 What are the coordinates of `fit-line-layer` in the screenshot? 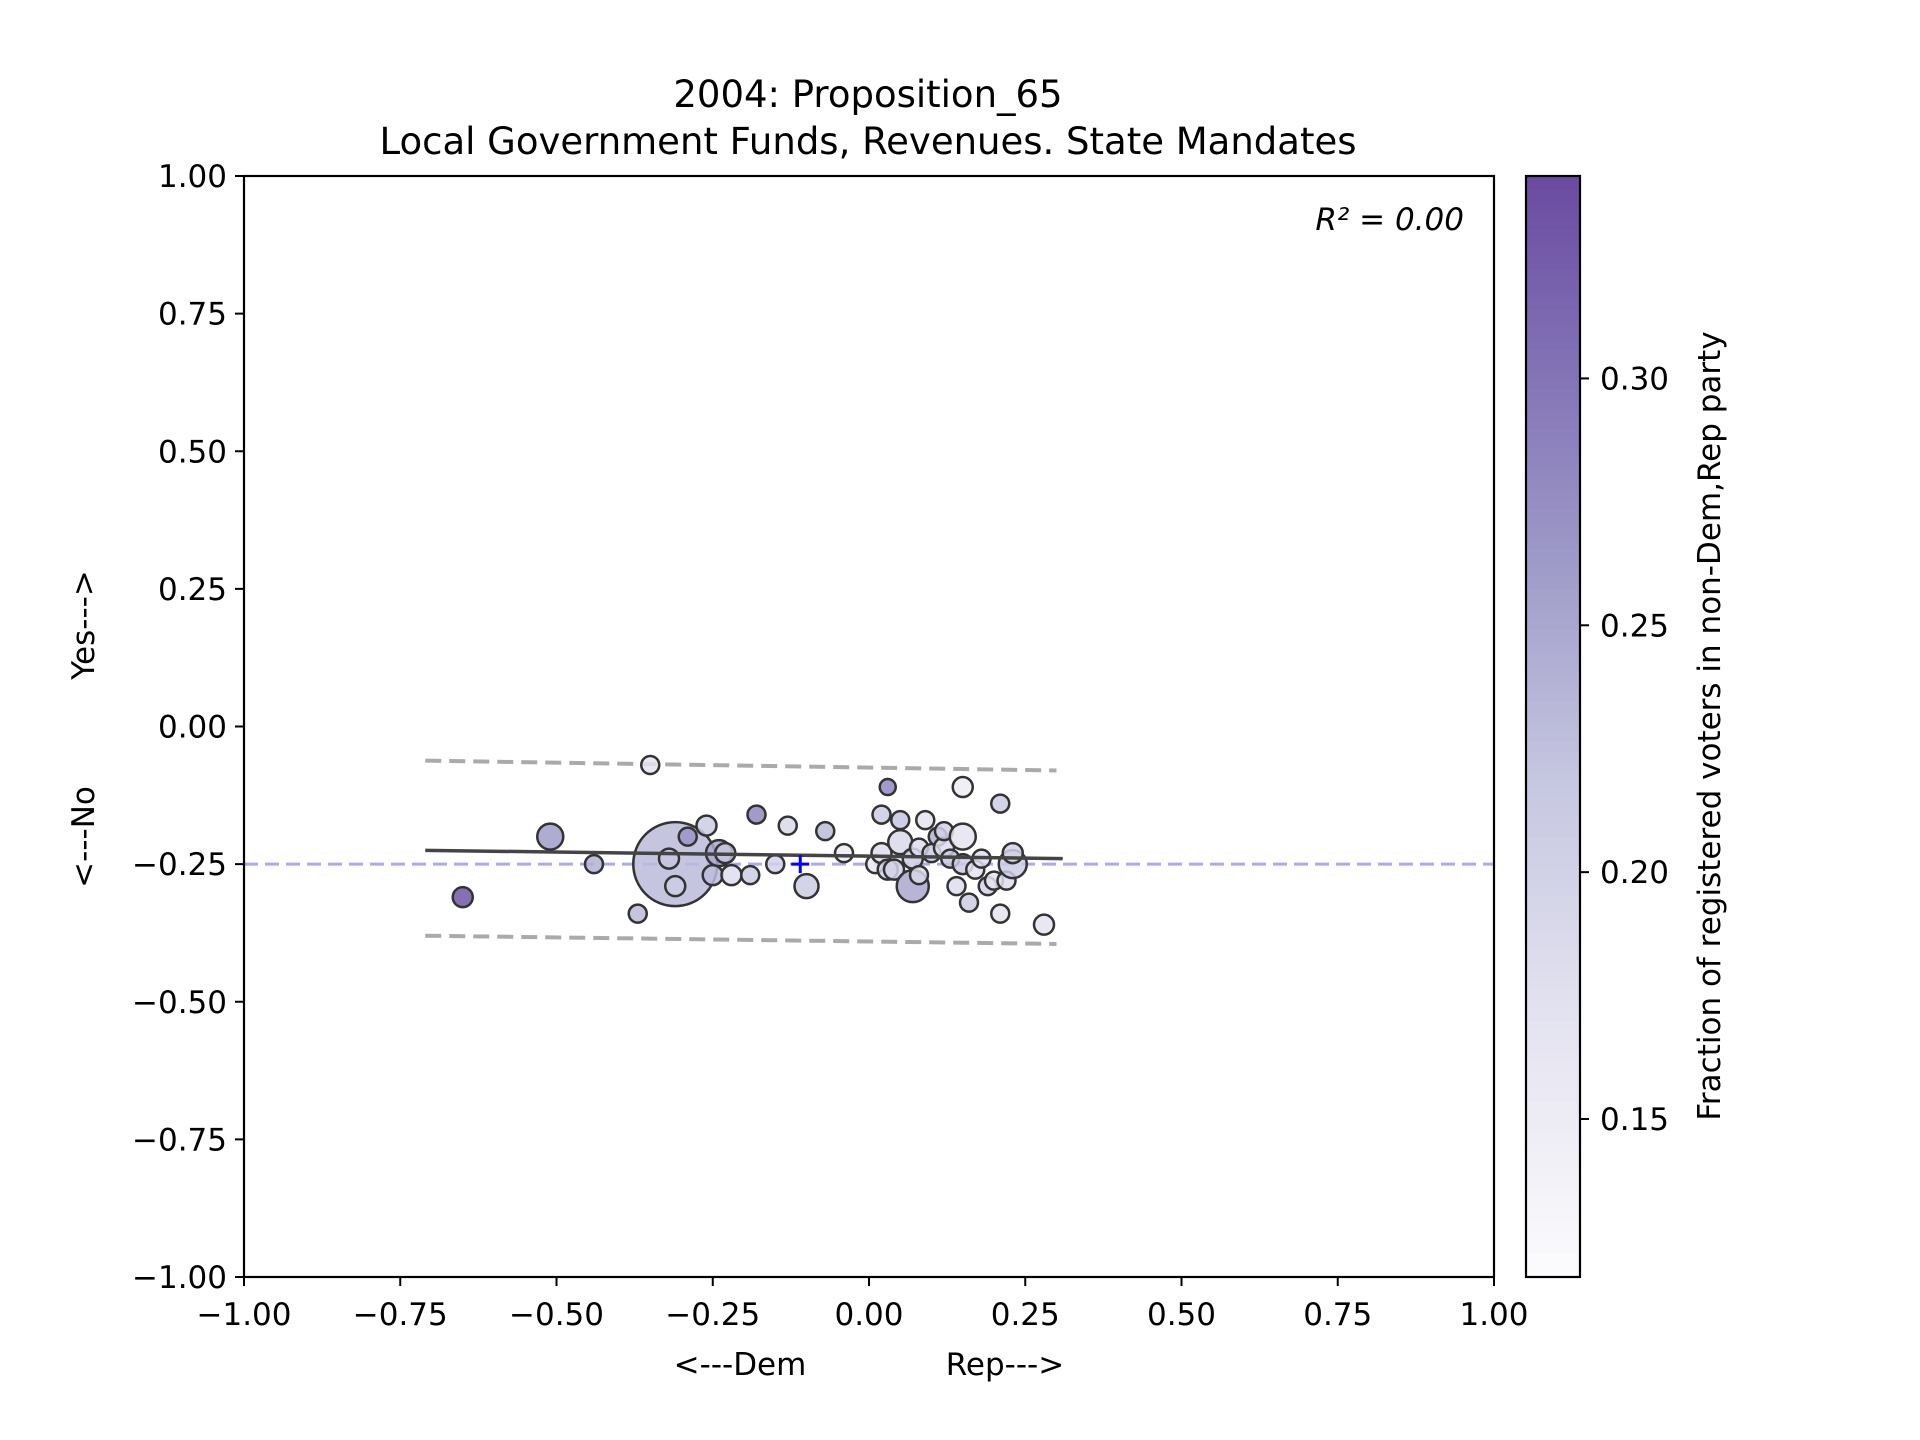 It's located at (744, 854).